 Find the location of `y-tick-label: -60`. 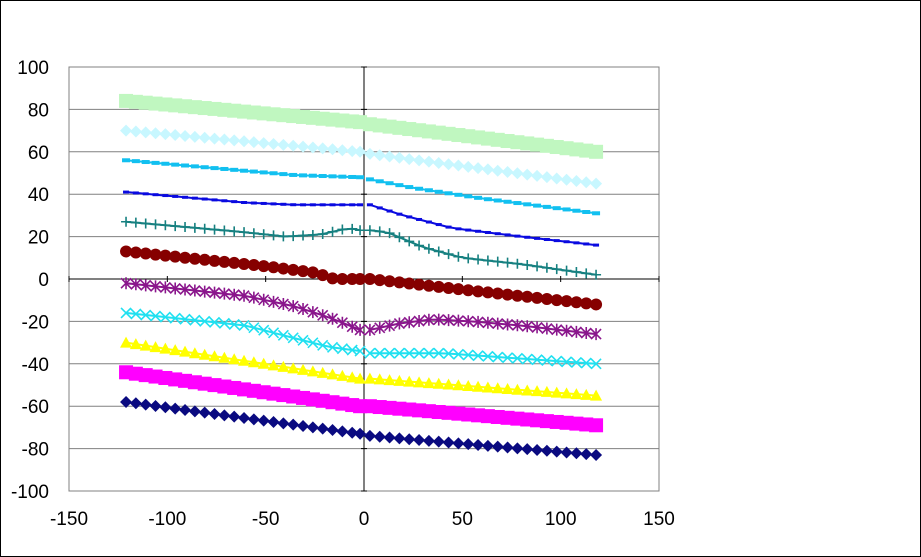

y-tick-label: -60 is located at coordinates (35, 407).